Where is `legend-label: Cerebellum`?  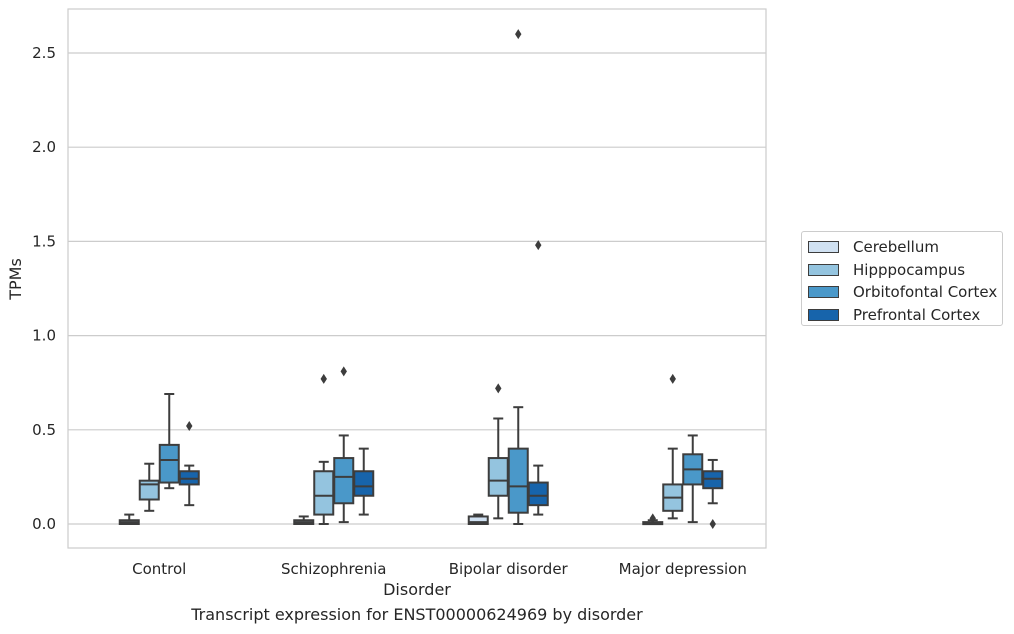 legend-label: Cerebellum is located at coordinates (896, 247).